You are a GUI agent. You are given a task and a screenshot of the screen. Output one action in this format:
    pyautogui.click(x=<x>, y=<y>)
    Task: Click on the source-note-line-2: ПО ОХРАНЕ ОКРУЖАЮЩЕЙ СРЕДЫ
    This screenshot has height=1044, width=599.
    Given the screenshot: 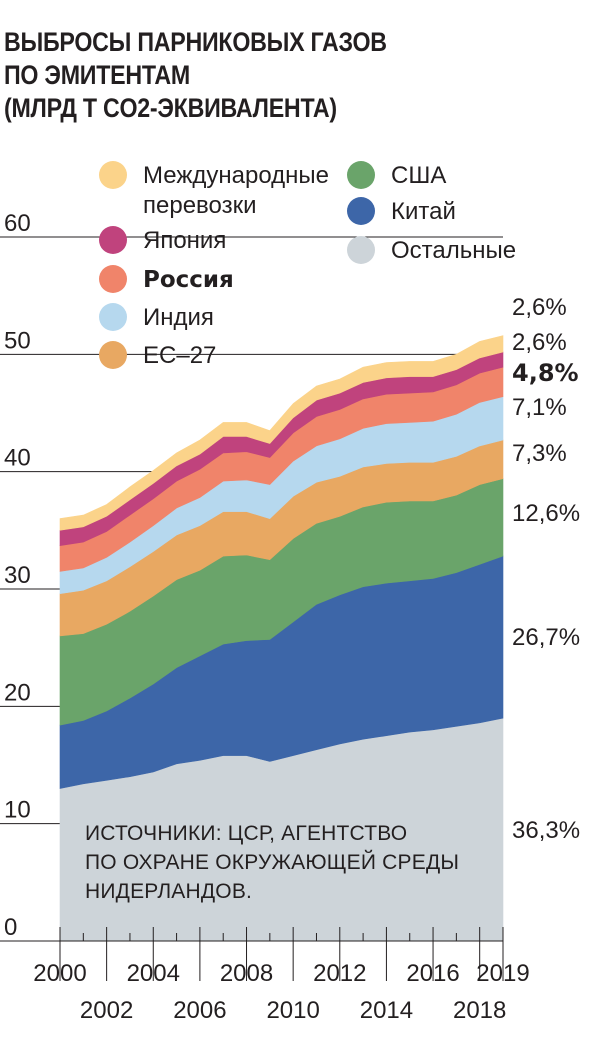 What is the action you would take?
    pyautogui.click(x=272, y=862)
    